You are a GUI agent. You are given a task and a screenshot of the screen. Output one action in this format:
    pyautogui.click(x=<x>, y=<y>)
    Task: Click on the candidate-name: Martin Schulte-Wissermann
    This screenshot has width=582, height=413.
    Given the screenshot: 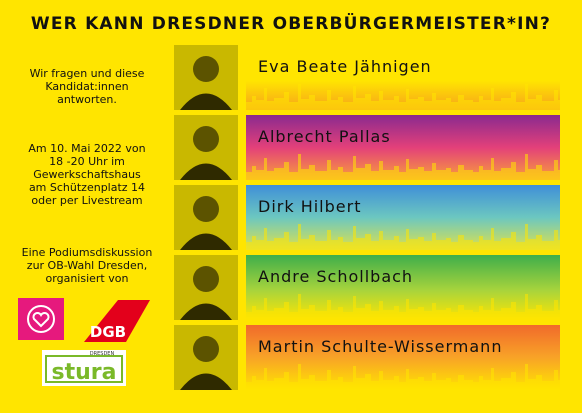 What is the action you would take?
    pyautogui.click(x=380, y=346)
    